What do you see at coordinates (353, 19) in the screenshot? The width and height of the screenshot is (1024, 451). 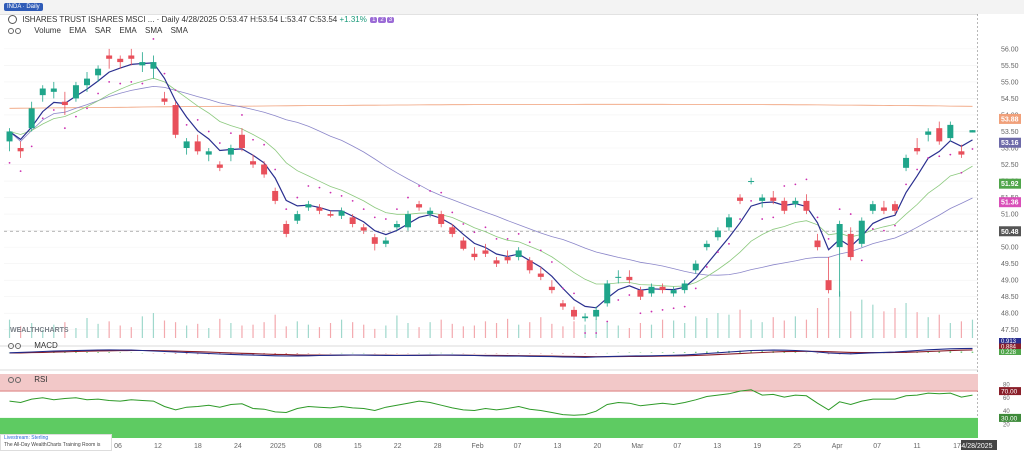 I see `chart-change: +1.31%` at bounding box center [353, 19].